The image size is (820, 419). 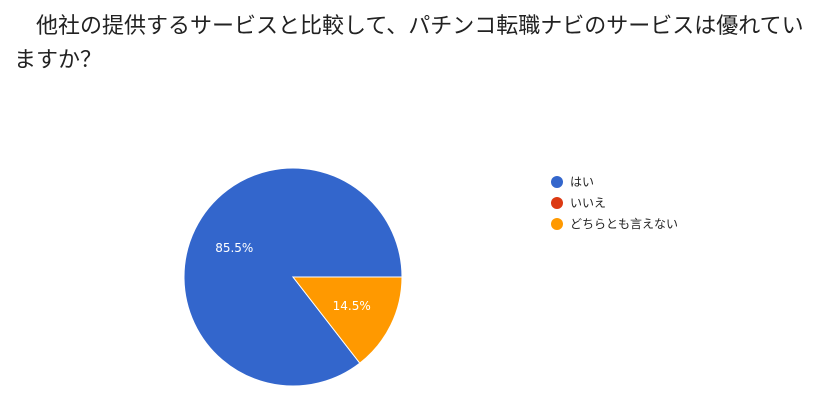 I want to click on legend-label-2: どちらとも言えない, so click(x=624, y=224).